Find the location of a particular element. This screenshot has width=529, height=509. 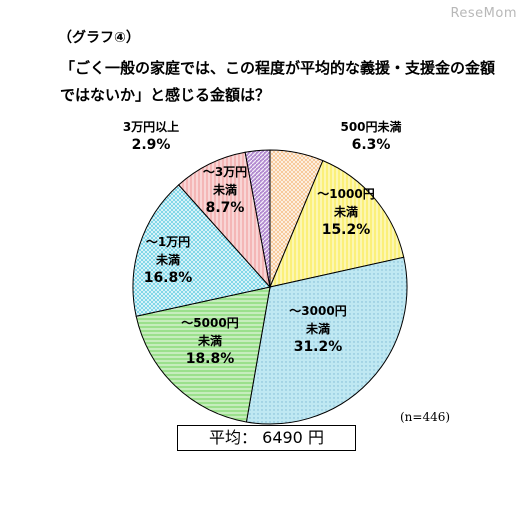

slice-category: ～1万円 is located at coordinates (168, 242).